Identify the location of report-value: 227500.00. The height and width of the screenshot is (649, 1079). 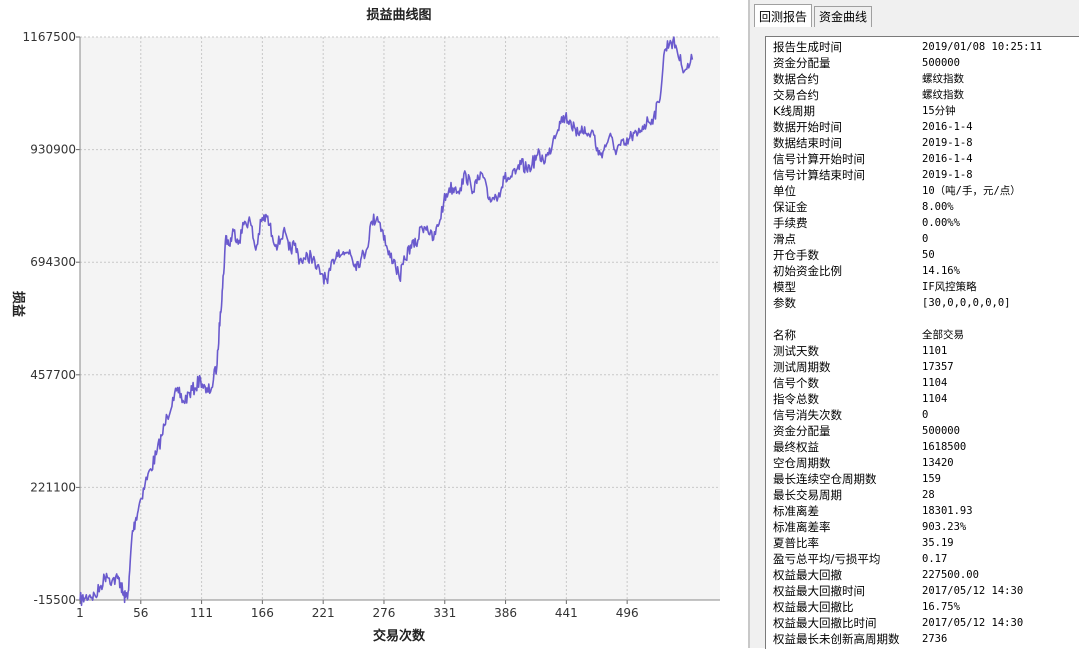
(950, 575).